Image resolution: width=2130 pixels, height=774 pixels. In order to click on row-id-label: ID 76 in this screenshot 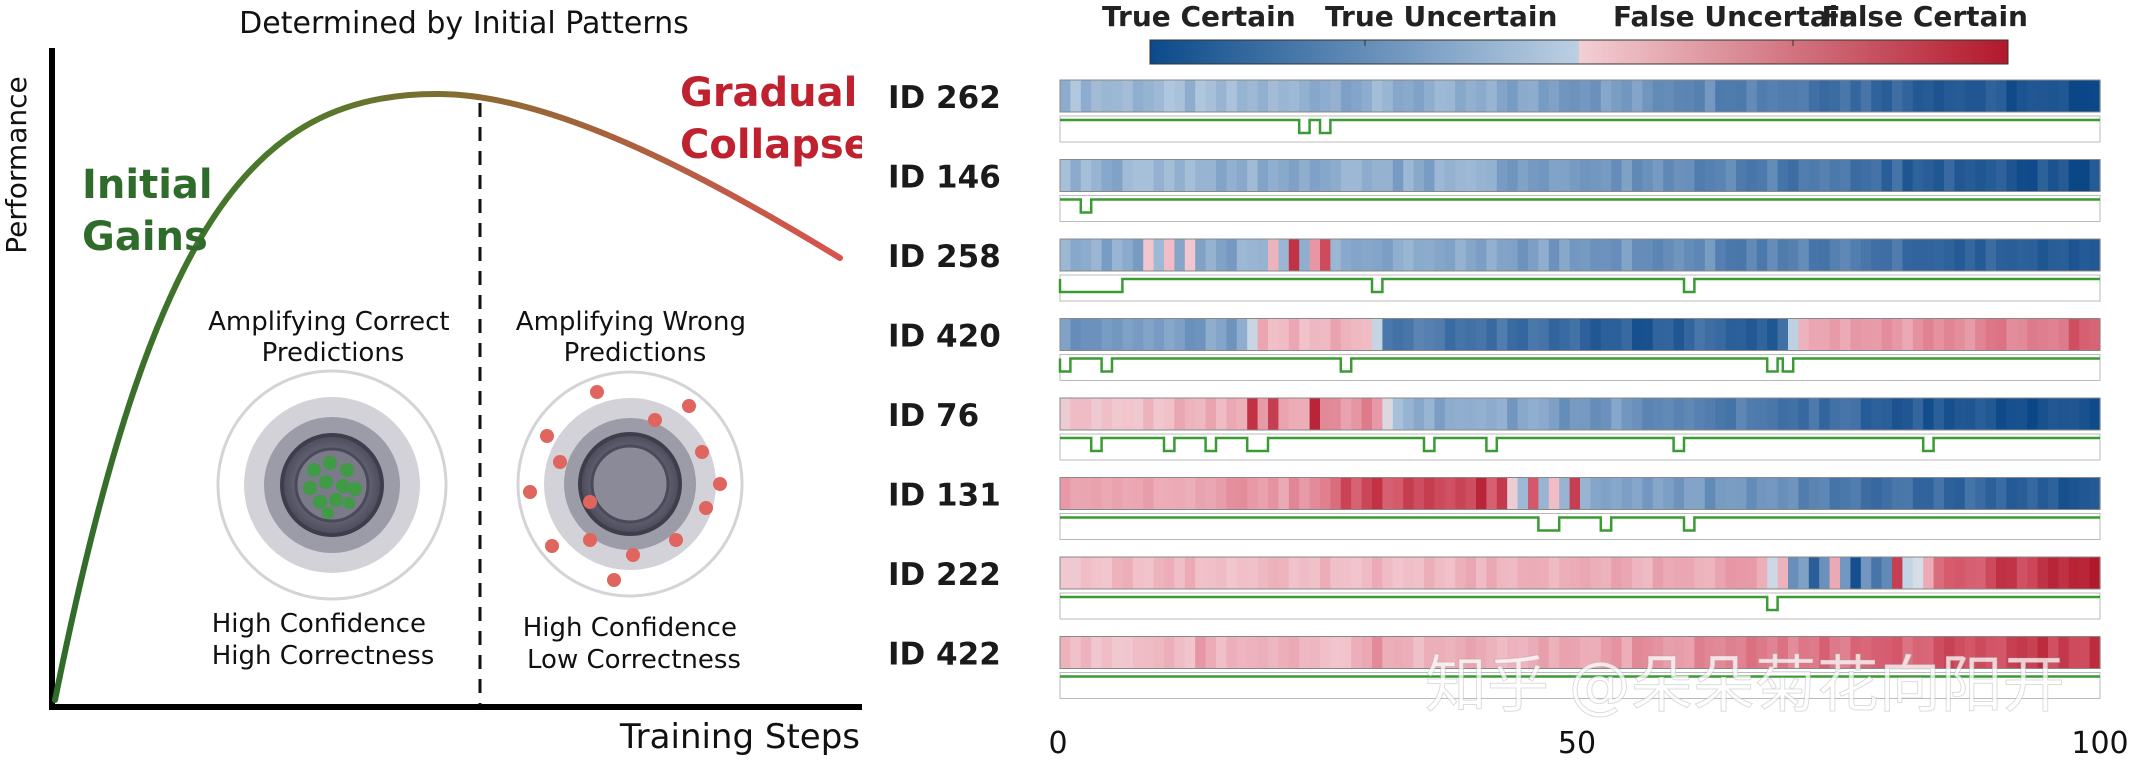, I will do `click(933, 416)`.